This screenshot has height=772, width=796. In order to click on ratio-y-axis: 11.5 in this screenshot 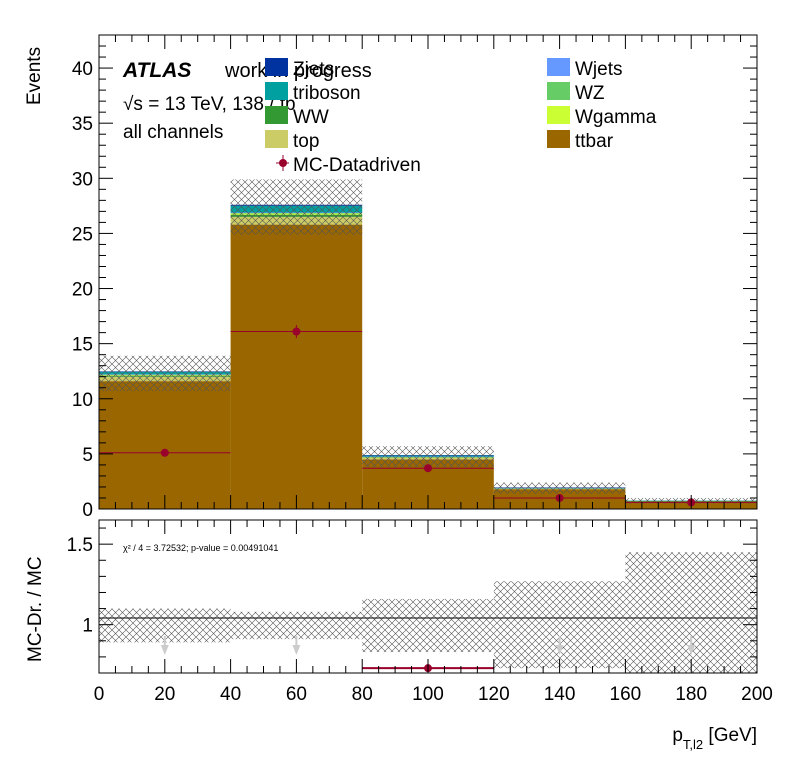, I will do `click(412, 592)`.